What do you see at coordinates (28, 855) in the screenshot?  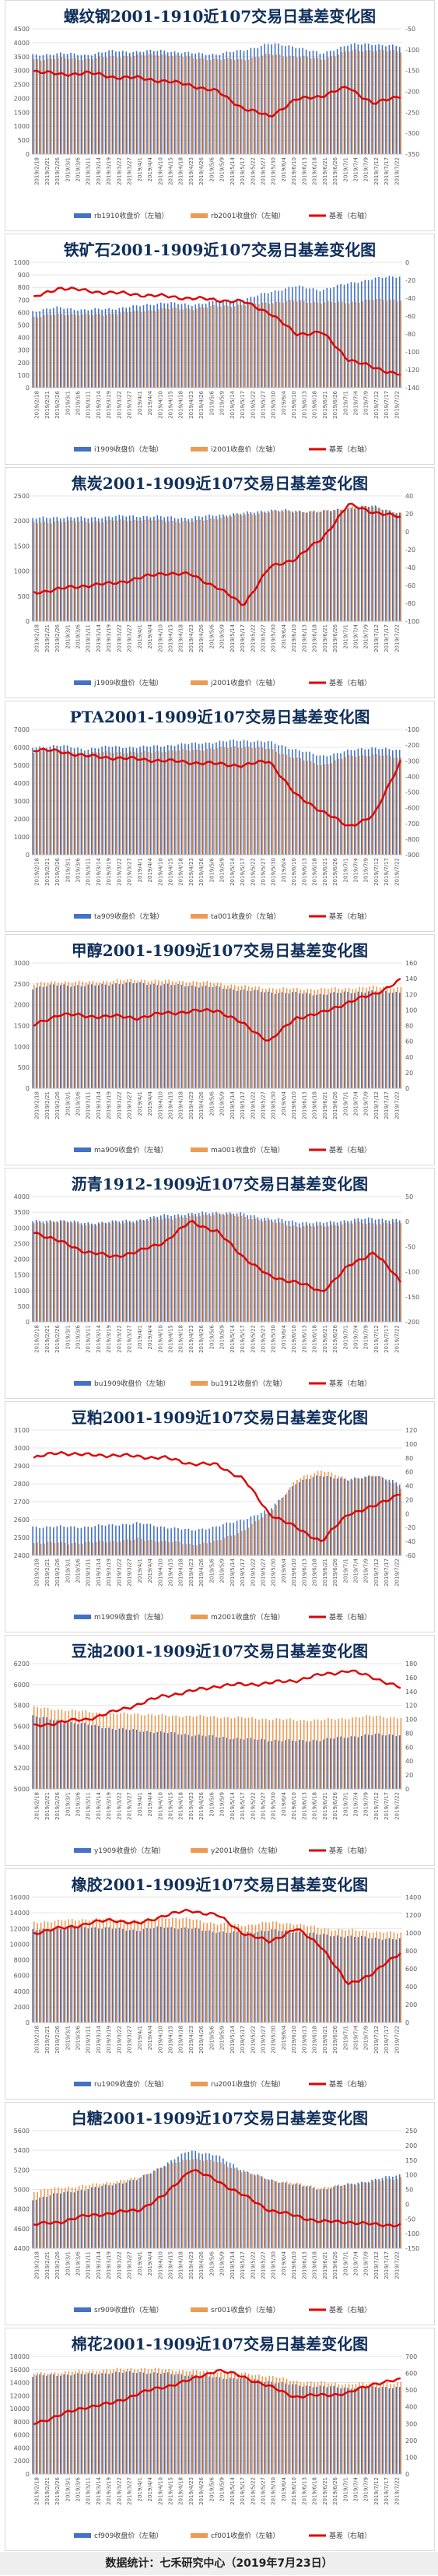 I see `left-axis-tick-label: 0` at bounding box center [28, 855].